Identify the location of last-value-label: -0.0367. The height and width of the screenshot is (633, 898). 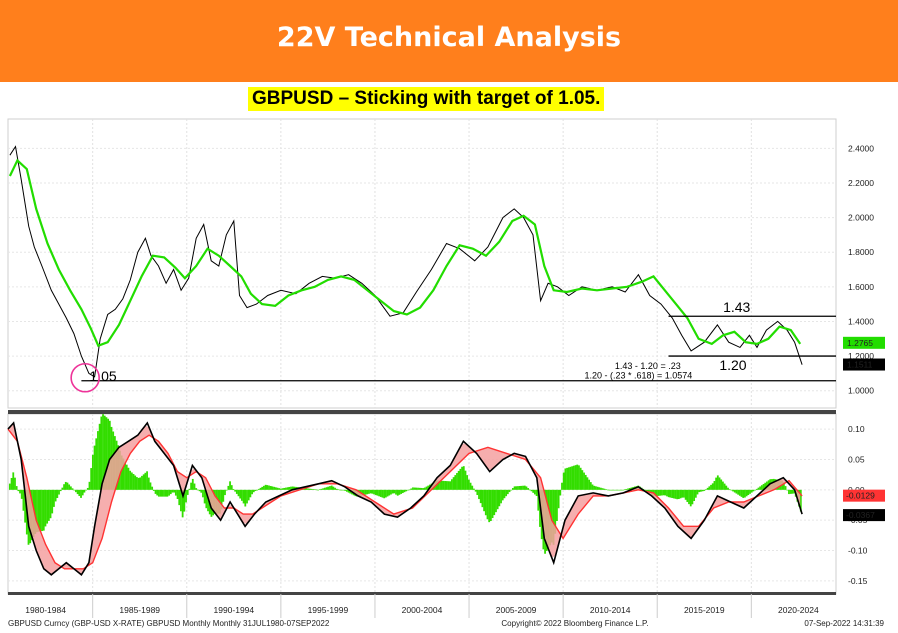
(860, 515).